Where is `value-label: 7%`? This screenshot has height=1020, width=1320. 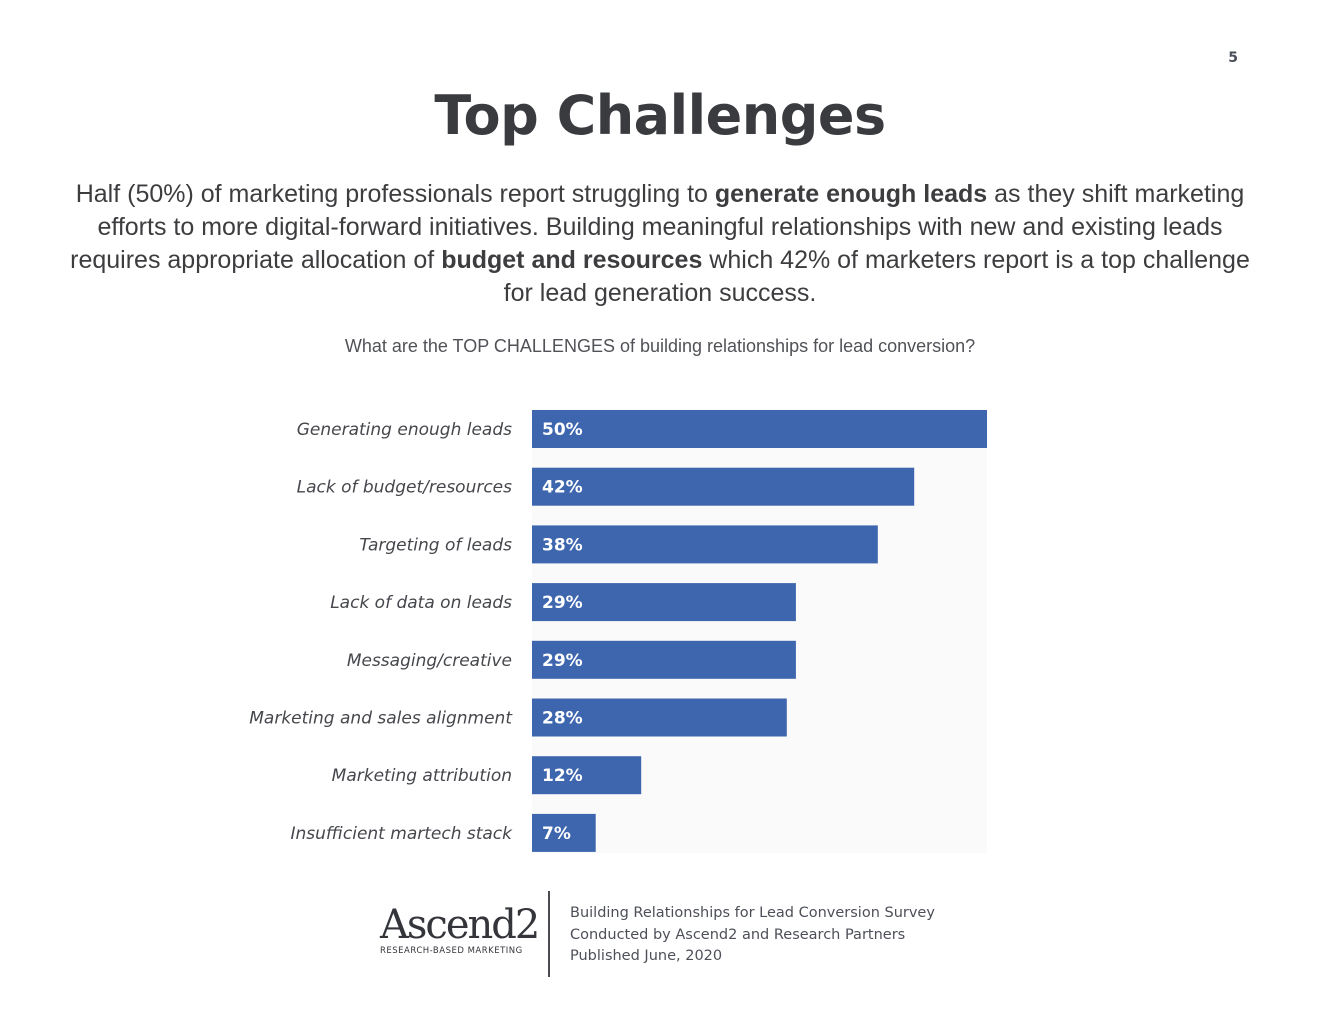
value-label: 7% is located at coordinates (556, 834).